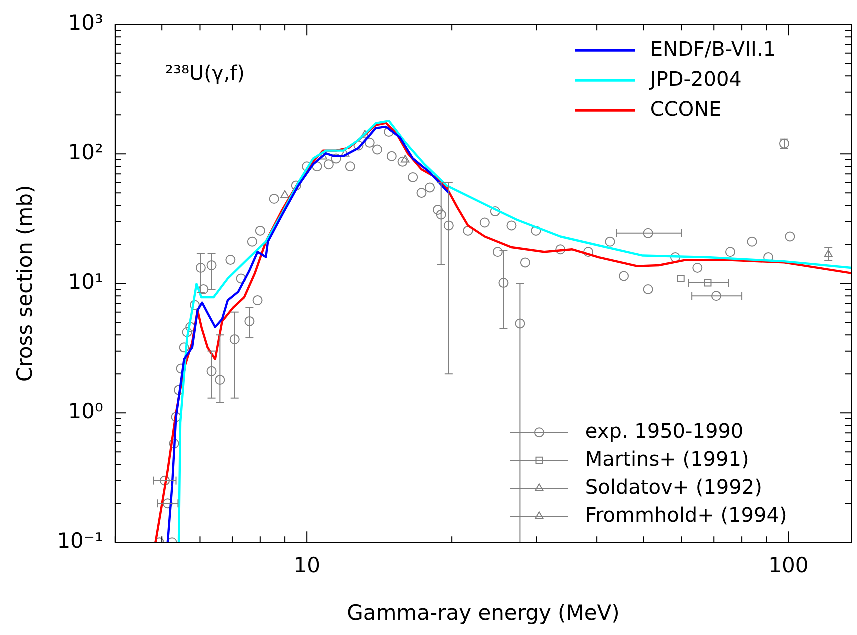  What do you see at coordinates (788, 566) in the screenshot?
I see `x-tick-label: 100` at bounding box center [788, 566].